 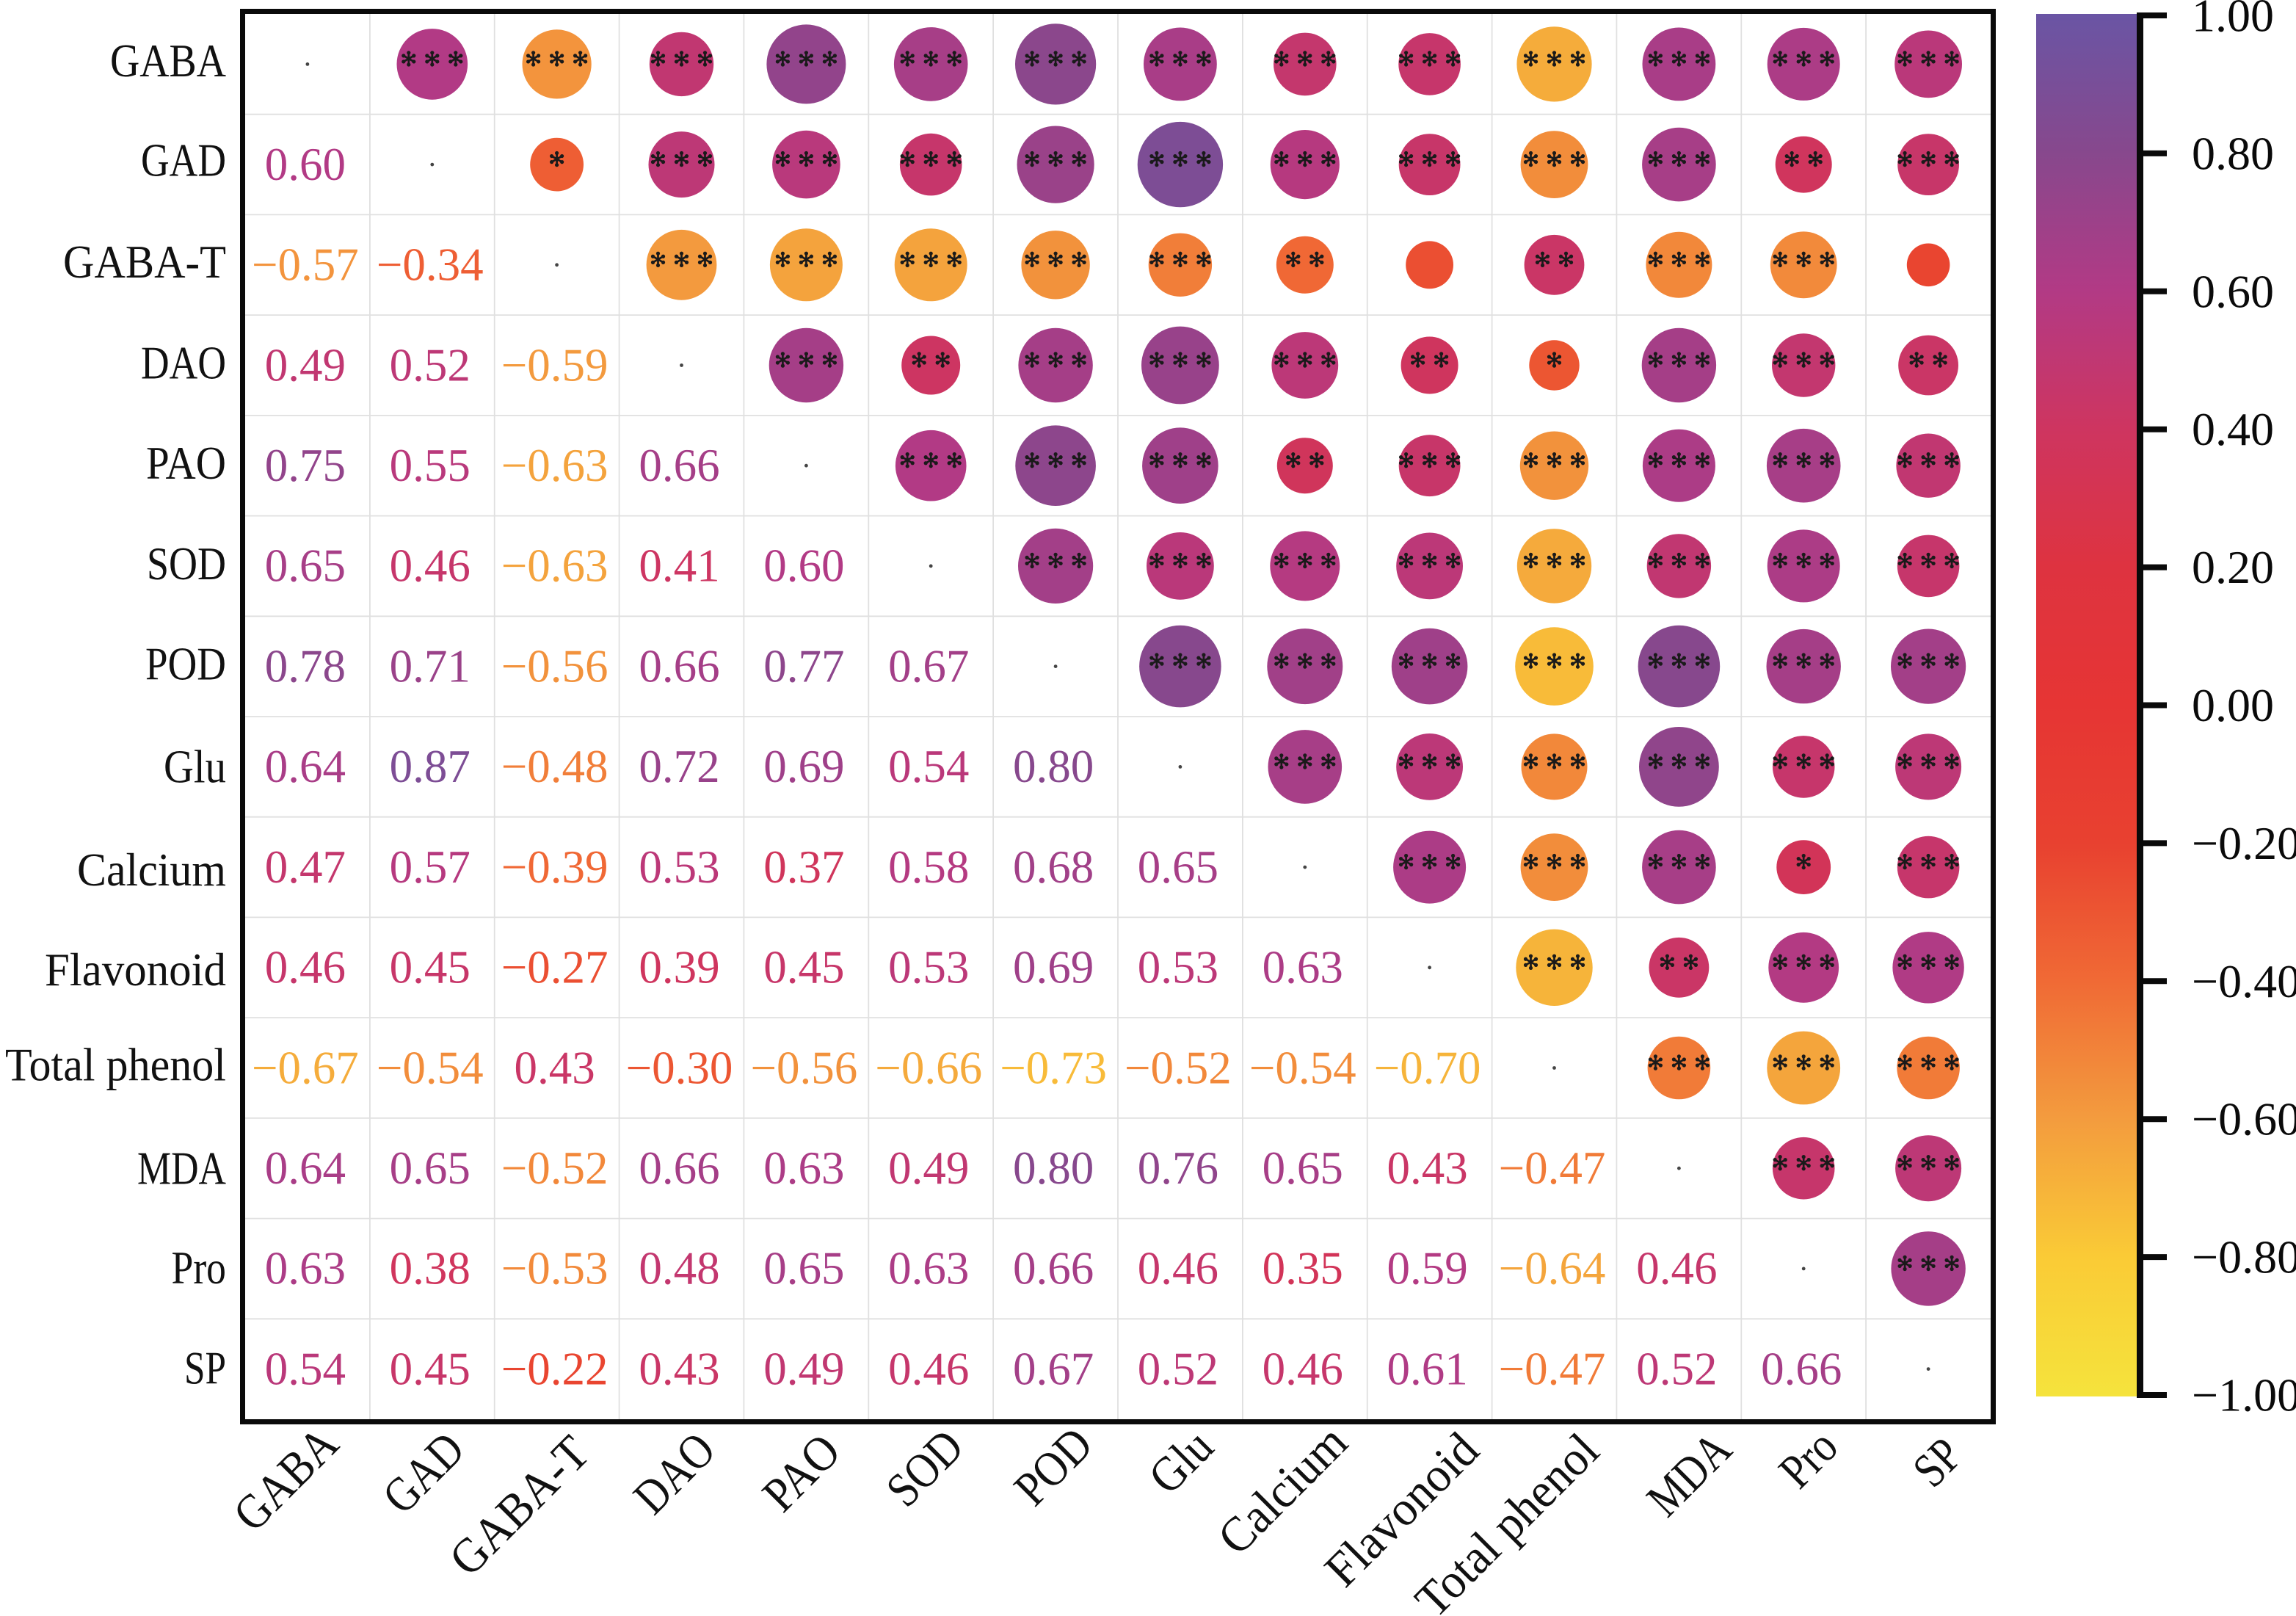 I want to click on svg-text: 0.55, so click(x=430, y=465).